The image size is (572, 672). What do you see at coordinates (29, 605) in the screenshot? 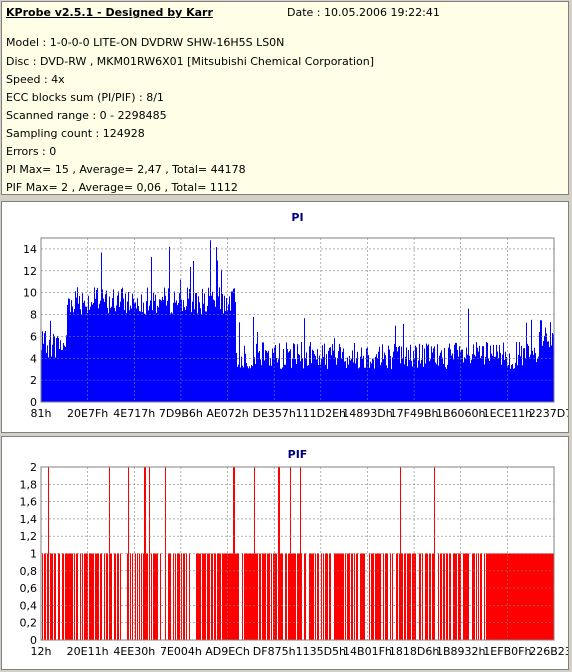
I see `pif-y-tick-label: 0,4` at bounding box center [29, 605].